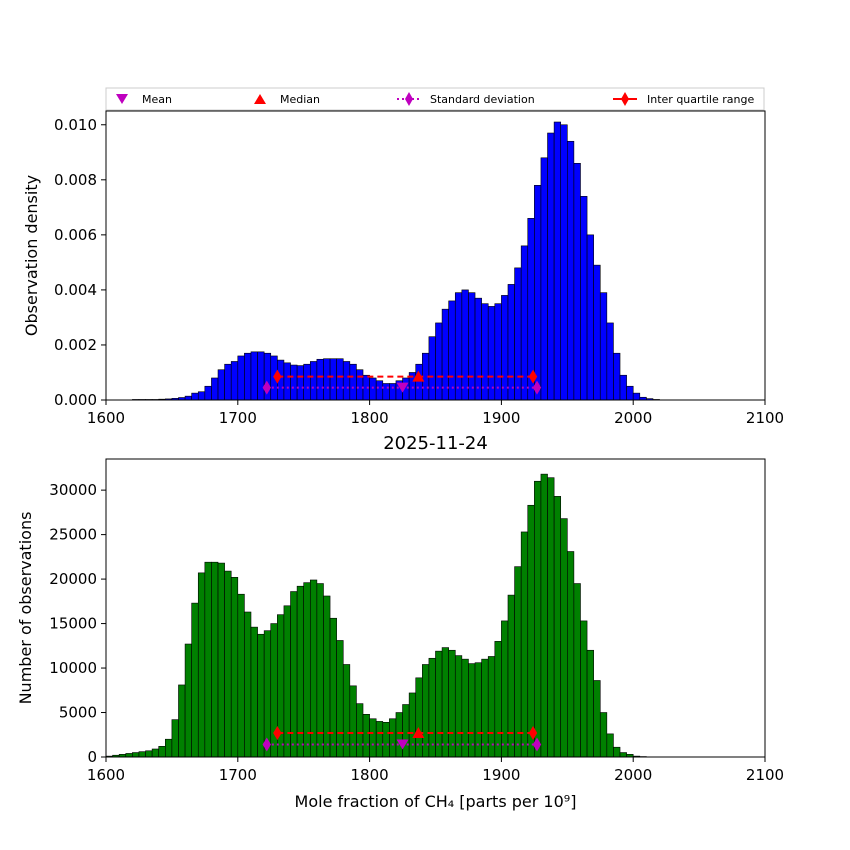 This screenshot has width=850, height=850. I want to click on count-median-marker, so click(418, 732).